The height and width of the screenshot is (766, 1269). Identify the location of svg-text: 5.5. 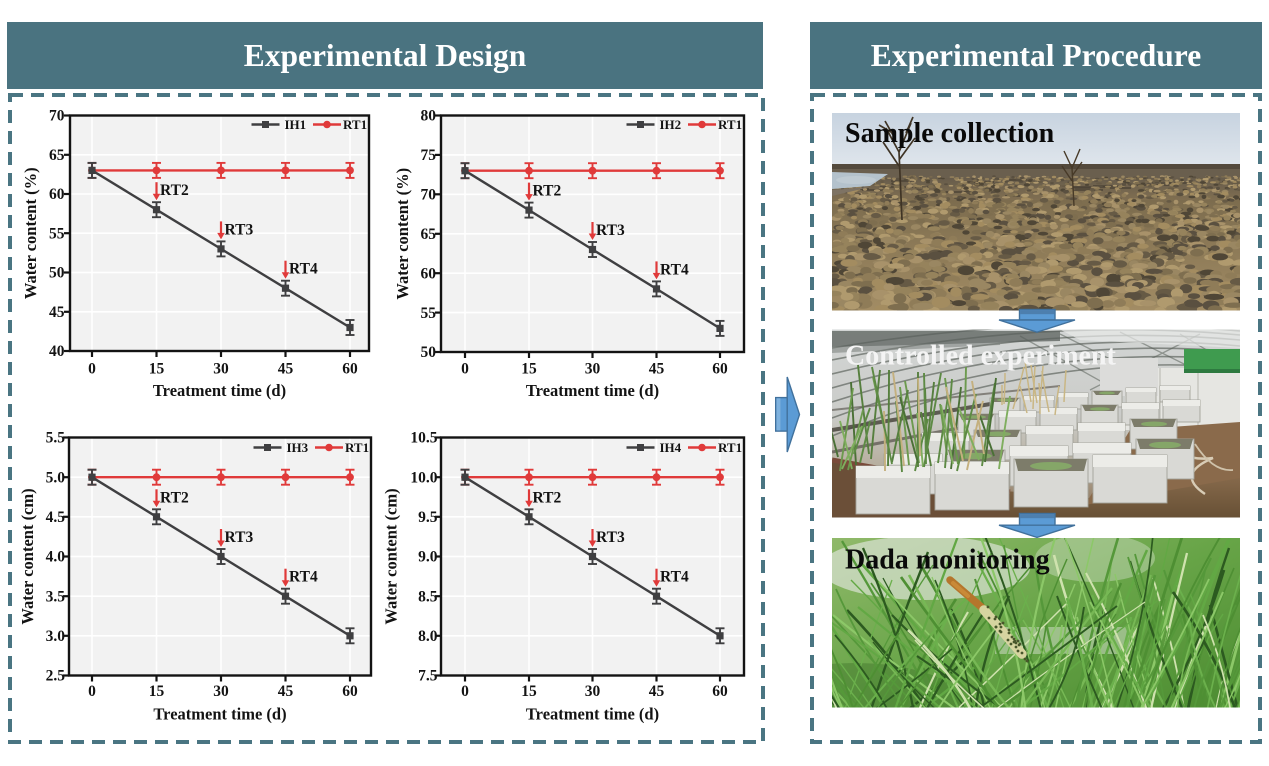
(56, 438).